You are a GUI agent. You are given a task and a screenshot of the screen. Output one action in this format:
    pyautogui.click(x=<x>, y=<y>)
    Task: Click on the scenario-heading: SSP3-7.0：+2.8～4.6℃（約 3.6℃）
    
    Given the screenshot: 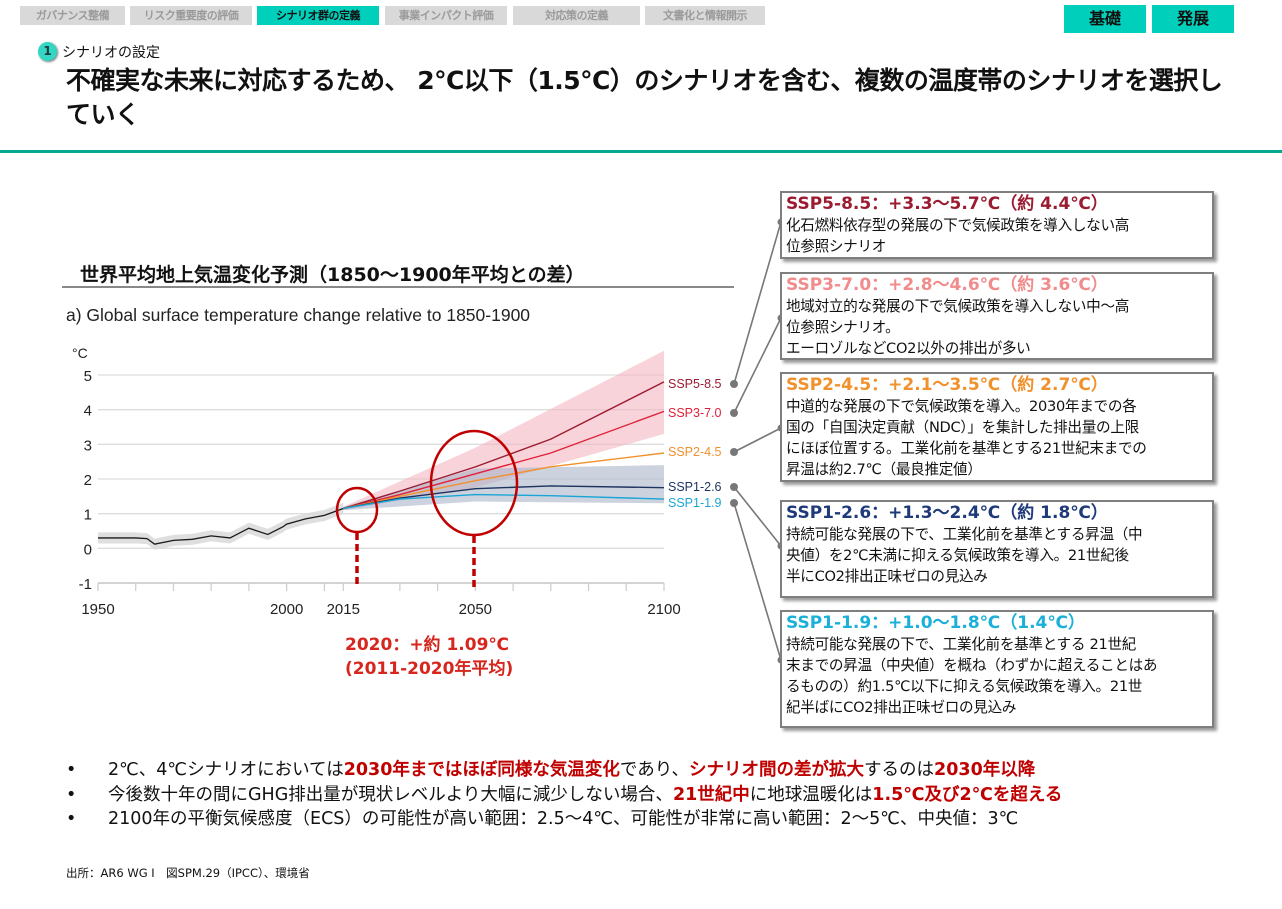 What is the action you would take?
    pyautogui.click(x=947, y=285)
    